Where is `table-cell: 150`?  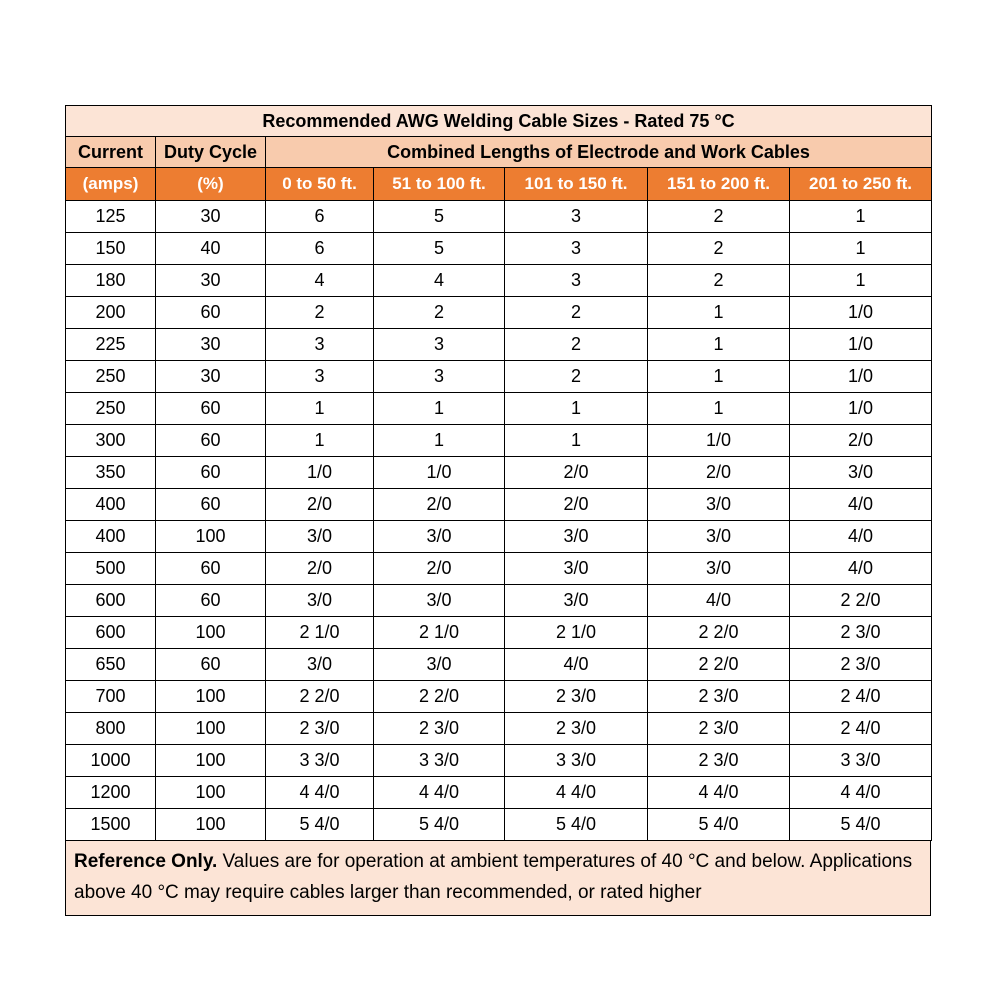 table-cell: 150 is located at coordinates (110, 248).